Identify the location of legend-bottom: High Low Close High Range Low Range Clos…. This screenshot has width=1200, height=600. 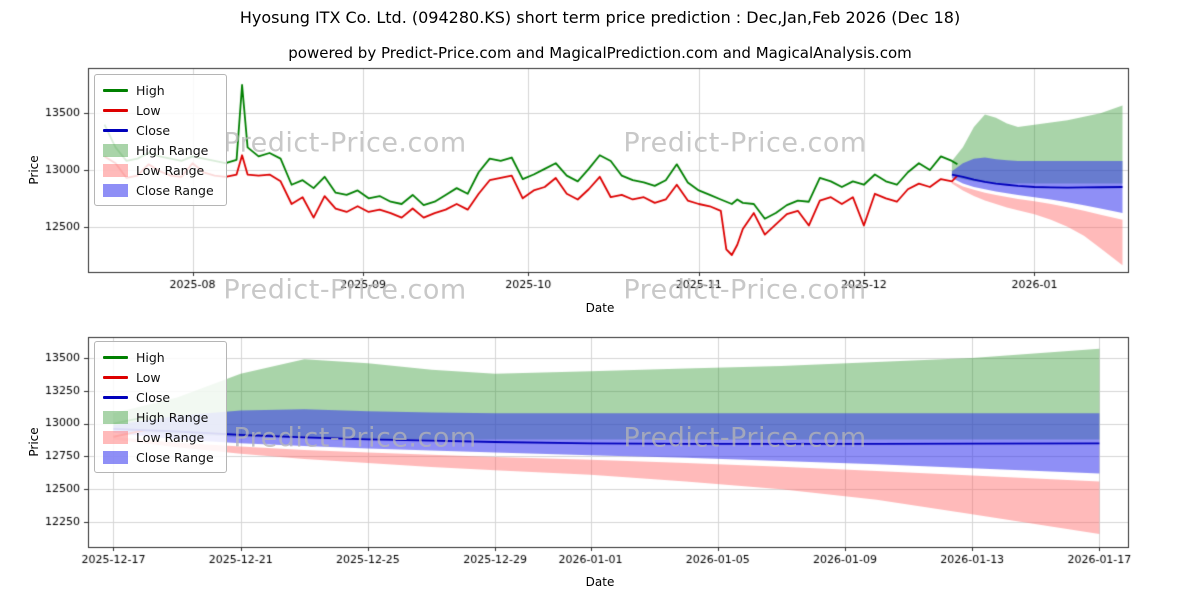
(160, 407).